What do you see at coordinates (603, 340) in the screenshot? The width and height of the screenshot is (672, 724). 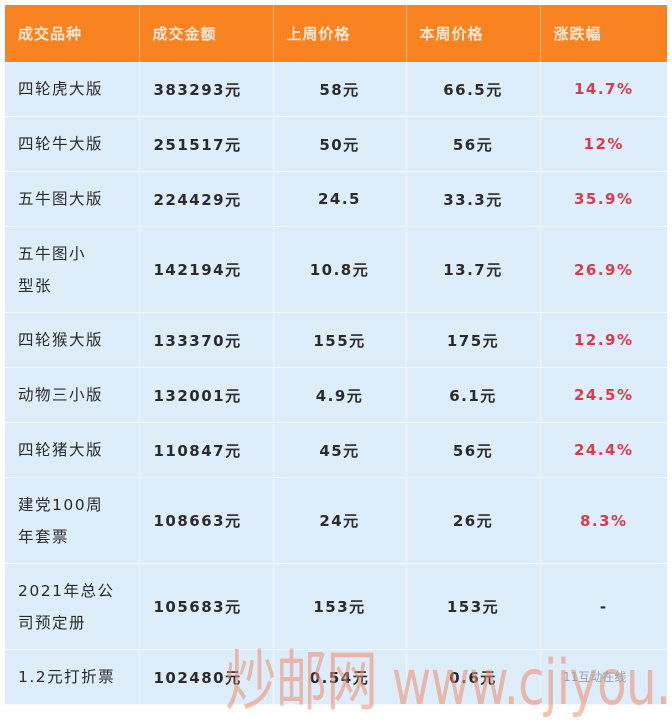 I see `cell-change: 12.9%` at bounding box center [603, 340].